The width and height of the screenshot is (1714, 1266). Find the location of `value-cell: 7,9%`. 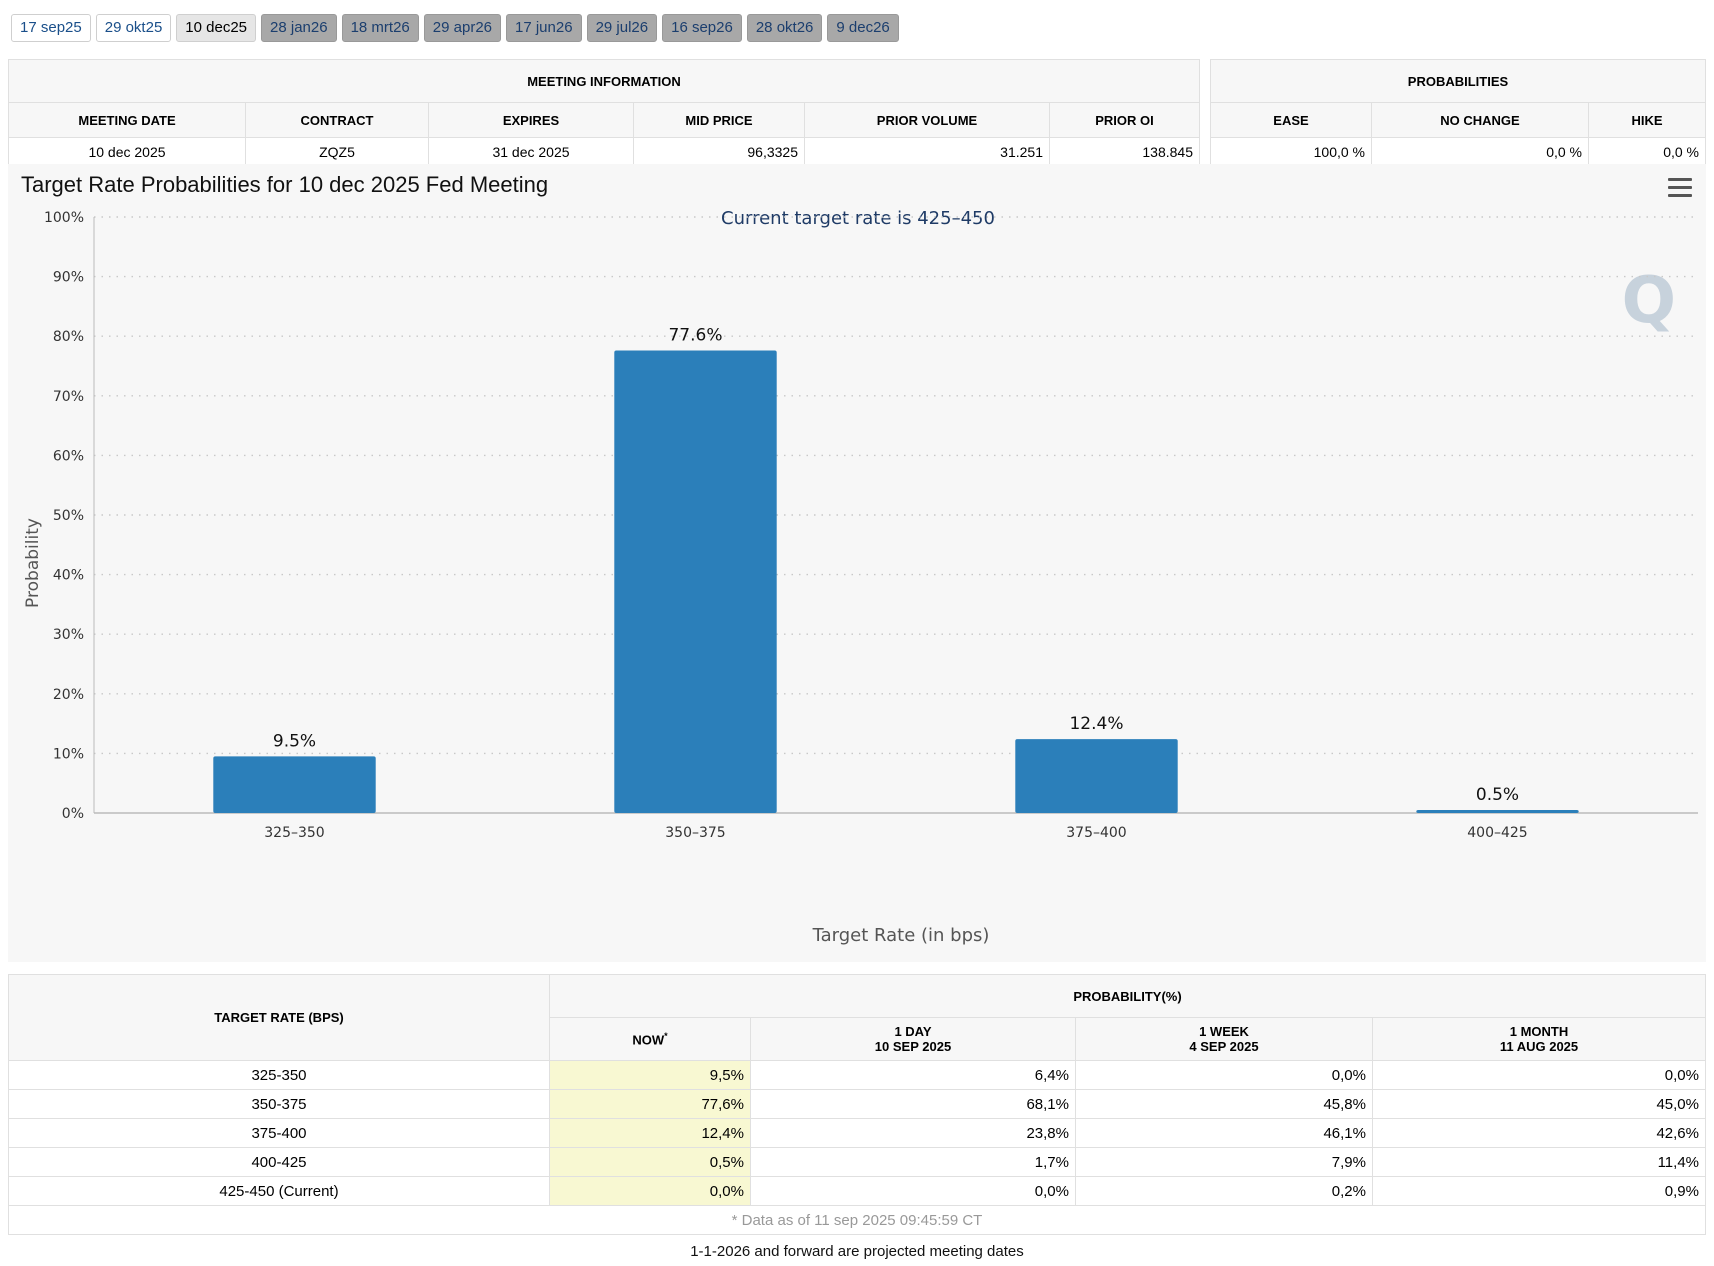

value-cell: 7,9% is located at coordinates (1224, 1162).